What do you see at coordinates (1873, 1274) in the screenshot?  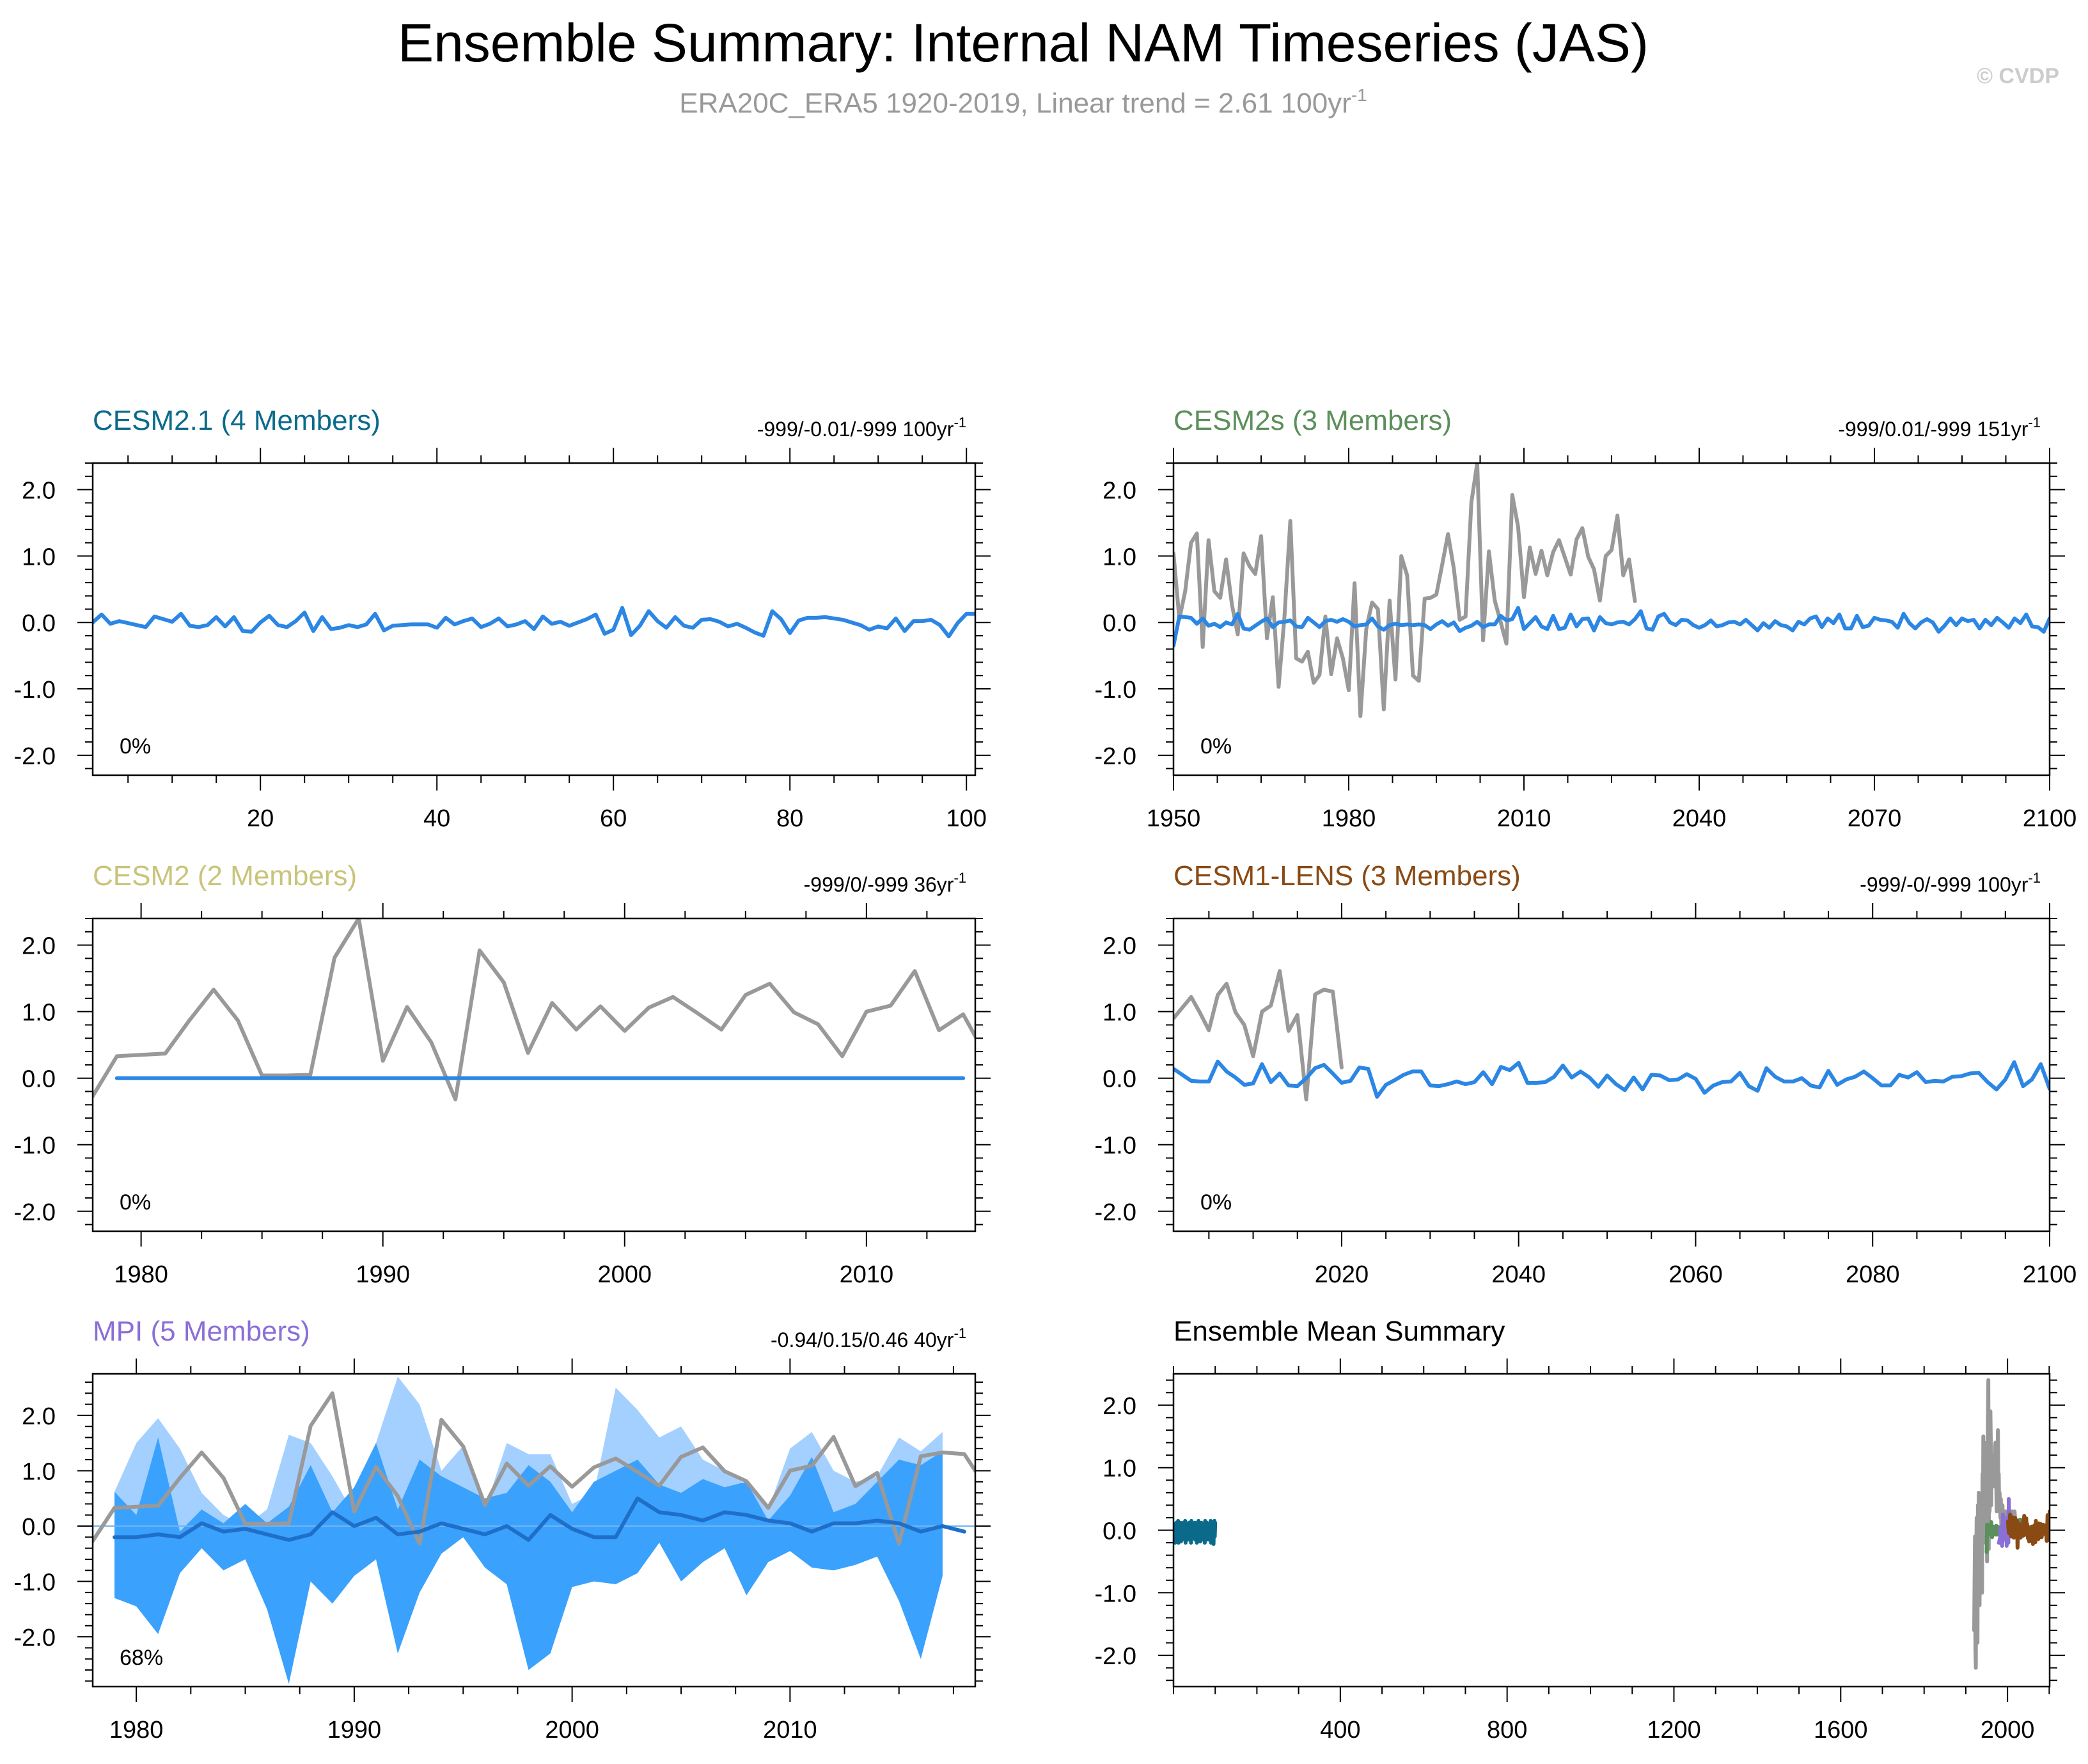 I see `x-tick-label: 2080` at bounding box center [1873, 1274].